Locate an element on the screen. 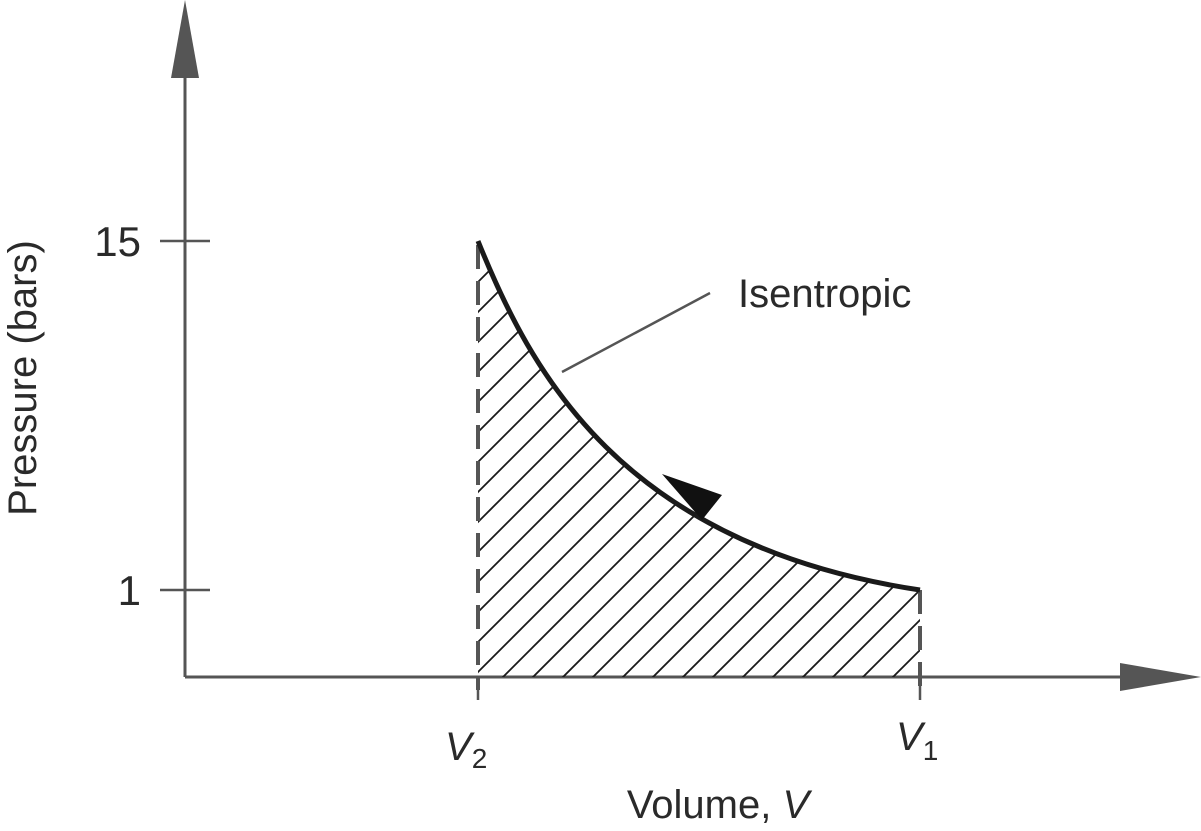 The image size is (1201, 831). x-axis-arrow-icon is located at coordinates (1160, 677).